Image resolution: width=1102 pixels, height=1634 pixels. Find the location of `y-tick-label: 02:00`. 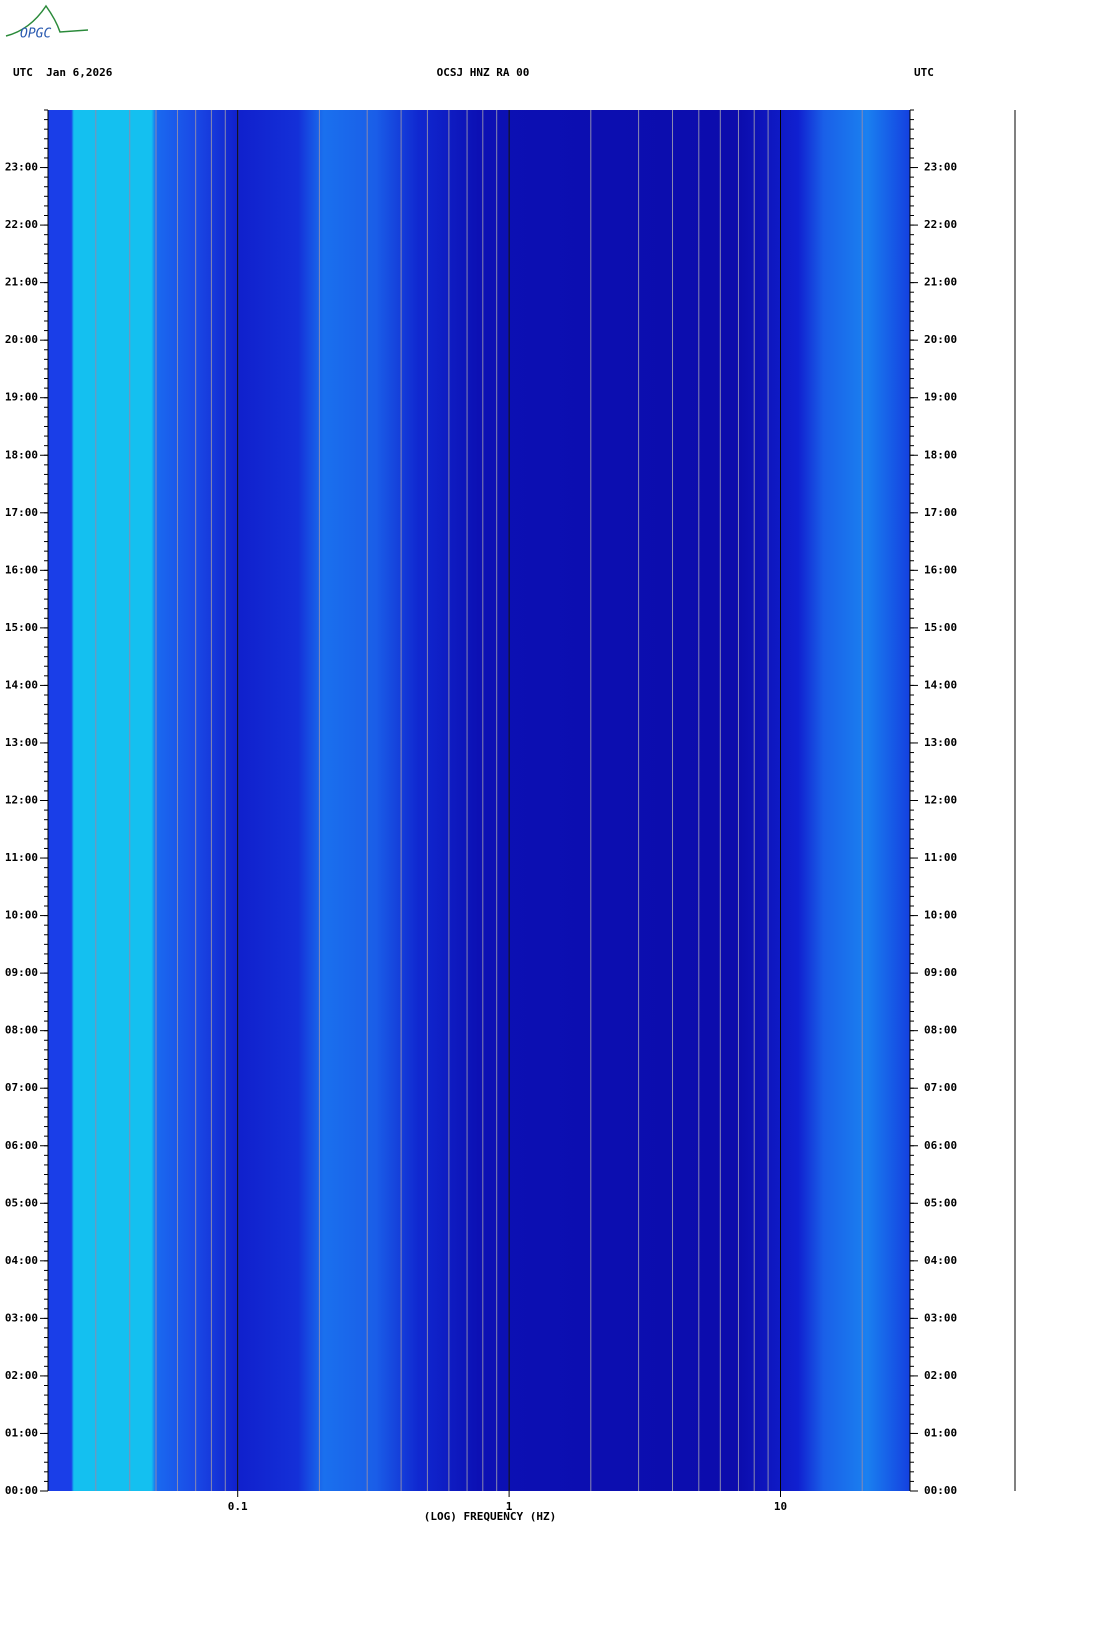

y-tick-label: 02:00 is located at coordinates (21, 1375).